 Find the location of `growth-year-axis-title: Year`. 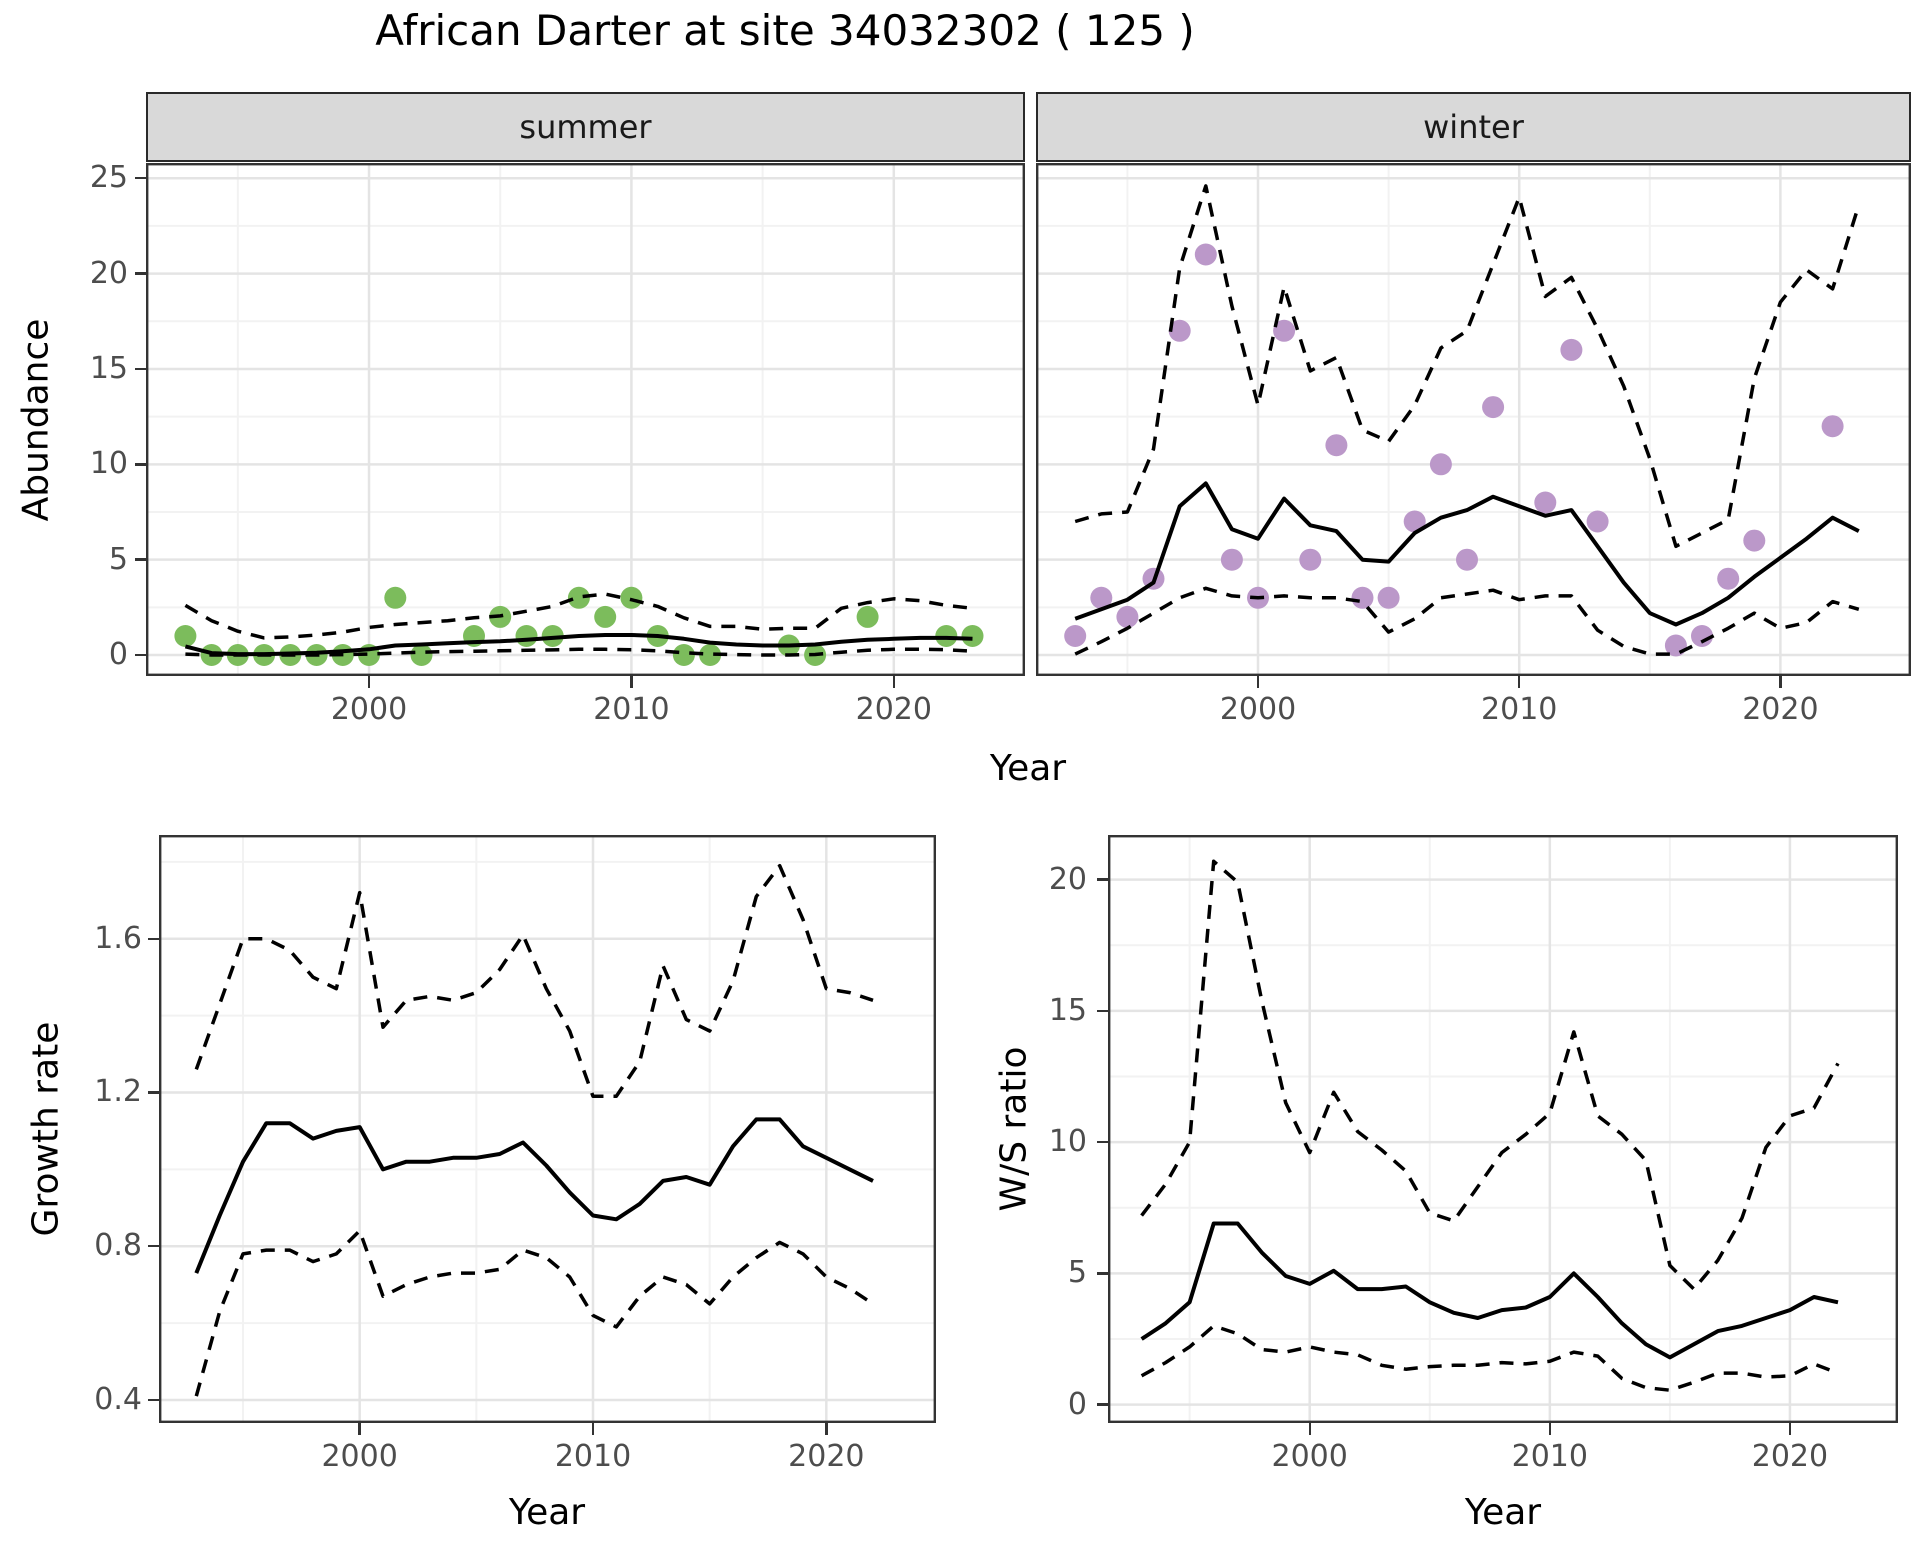

growth-year-axis-title: Year is located at coordinates (547, 1512).